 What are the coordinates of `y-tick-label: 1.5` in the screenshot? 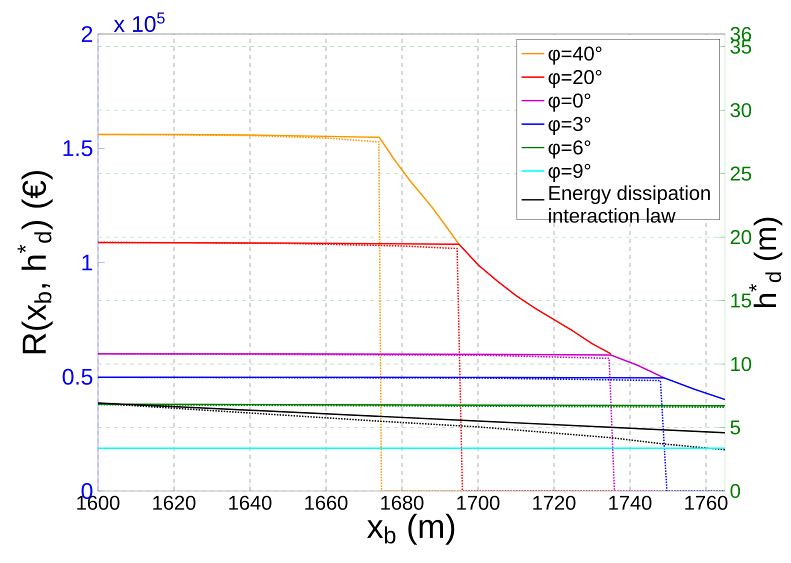 It's located at (78, 148).